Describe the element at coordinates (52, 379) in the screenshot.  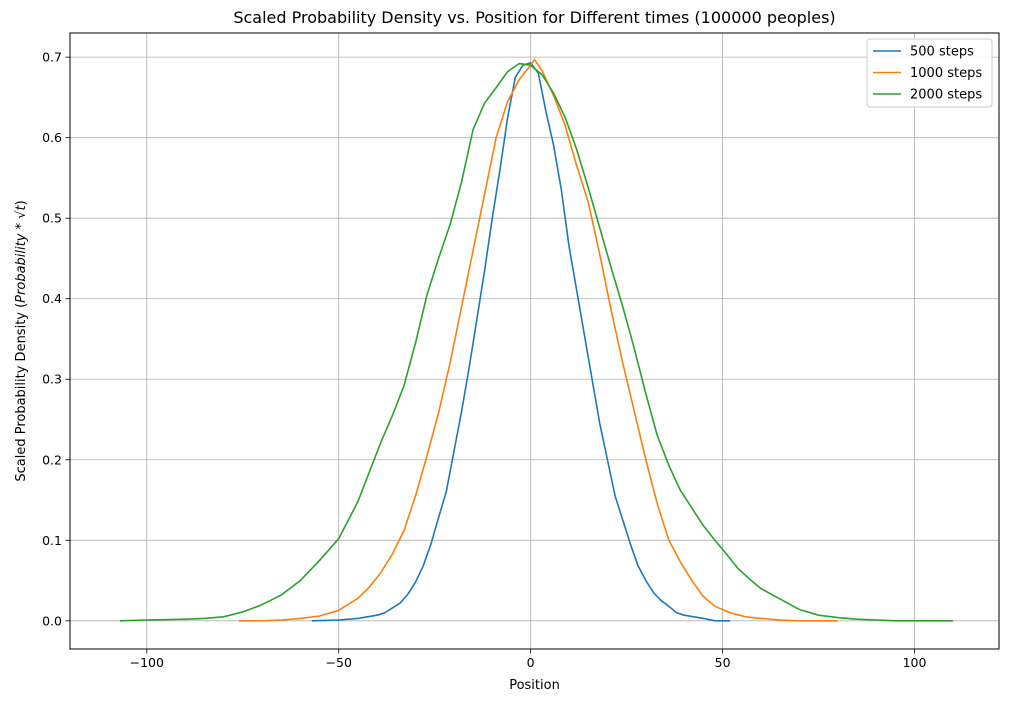
I see `y-tick-label: 0.3` at that location.